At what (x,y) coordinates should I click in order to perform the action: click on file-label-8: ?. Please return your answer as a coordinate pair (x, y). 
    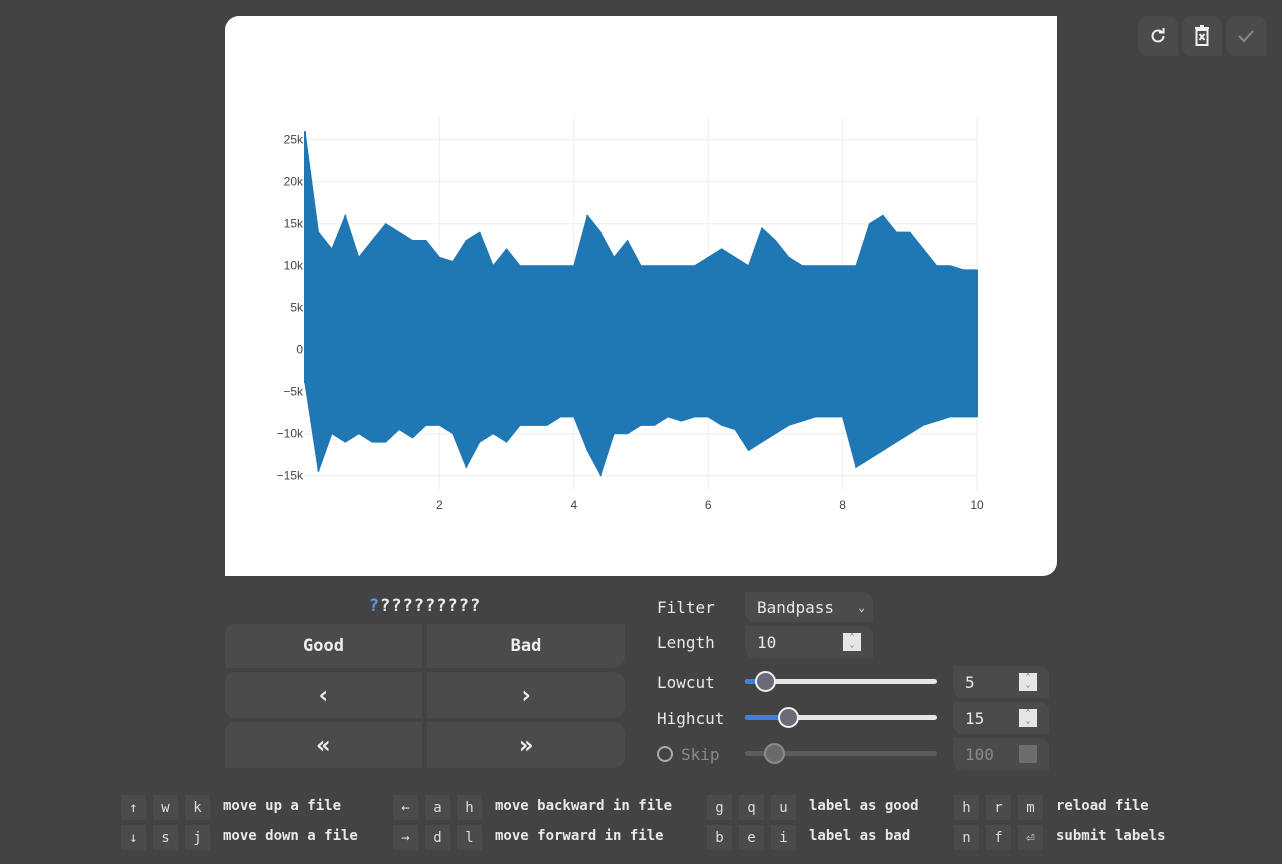
    Looking at the image, I should click on (464, 606).